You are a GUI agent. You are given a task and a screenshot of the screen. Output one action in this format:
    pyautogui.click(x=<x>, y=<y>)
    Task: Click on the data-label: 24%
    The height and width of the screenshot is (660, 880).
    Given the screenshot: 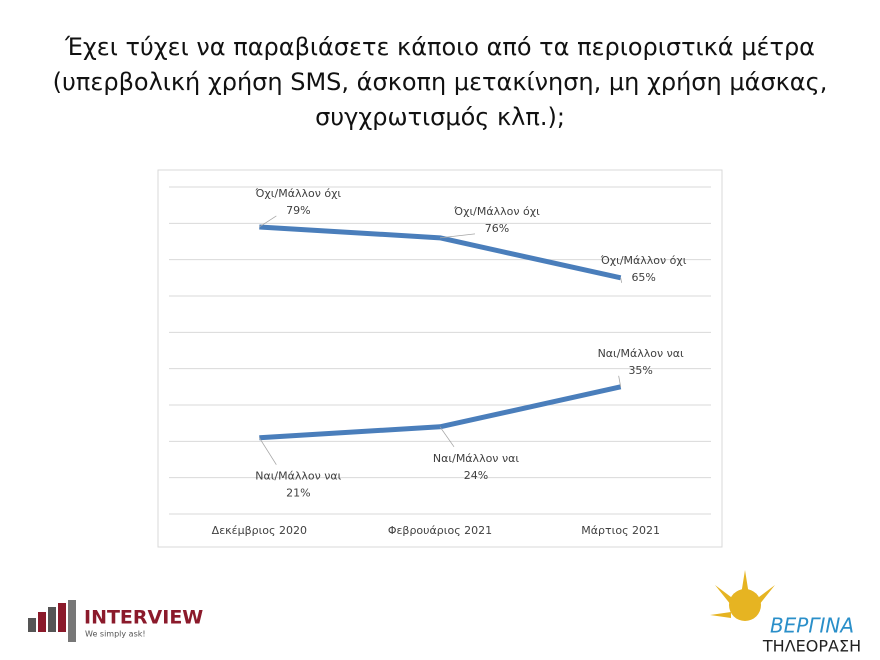 What is the action you would take?
    pyautogui.click(x=476, y=475)
    